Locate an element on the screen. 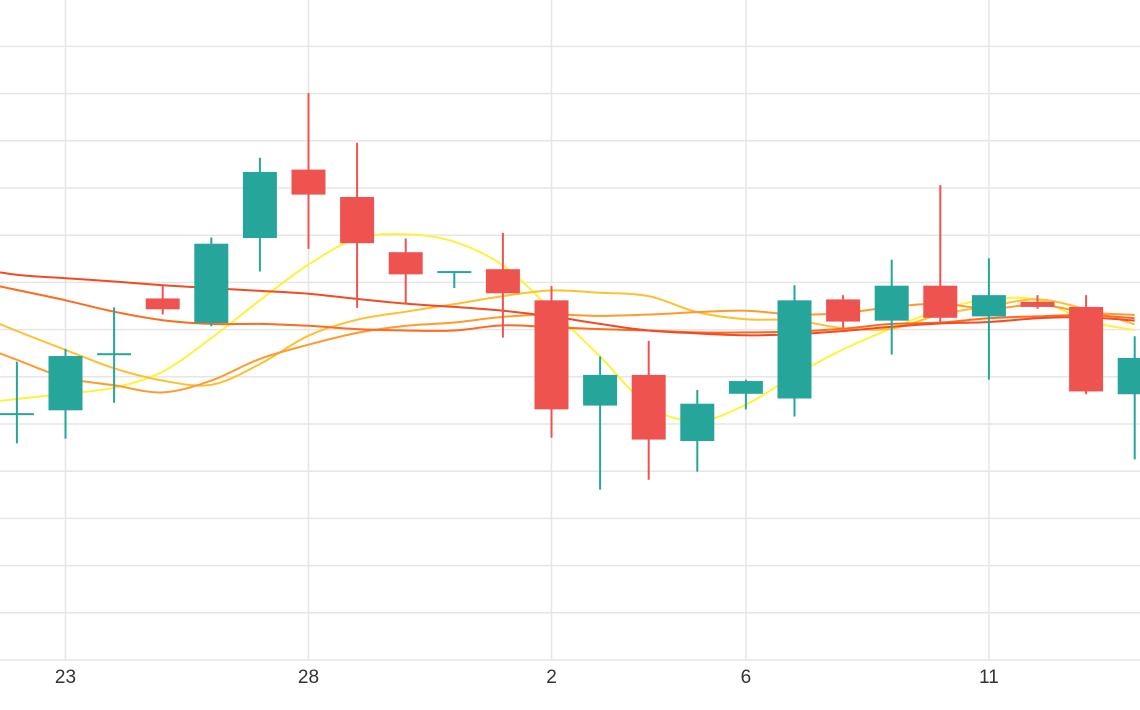 This screenshot has width=1140, height=710. x-tick-label: 28 is located at coordinates (308, 677).